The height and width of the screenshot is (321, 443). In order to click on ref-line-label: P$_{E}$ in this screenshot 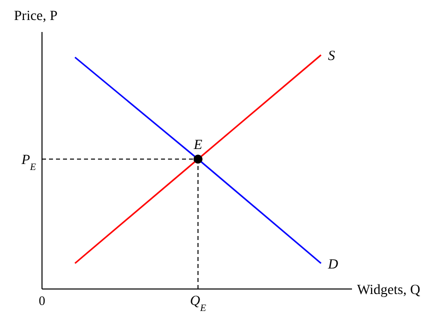, I will do `click(28, 163)`.